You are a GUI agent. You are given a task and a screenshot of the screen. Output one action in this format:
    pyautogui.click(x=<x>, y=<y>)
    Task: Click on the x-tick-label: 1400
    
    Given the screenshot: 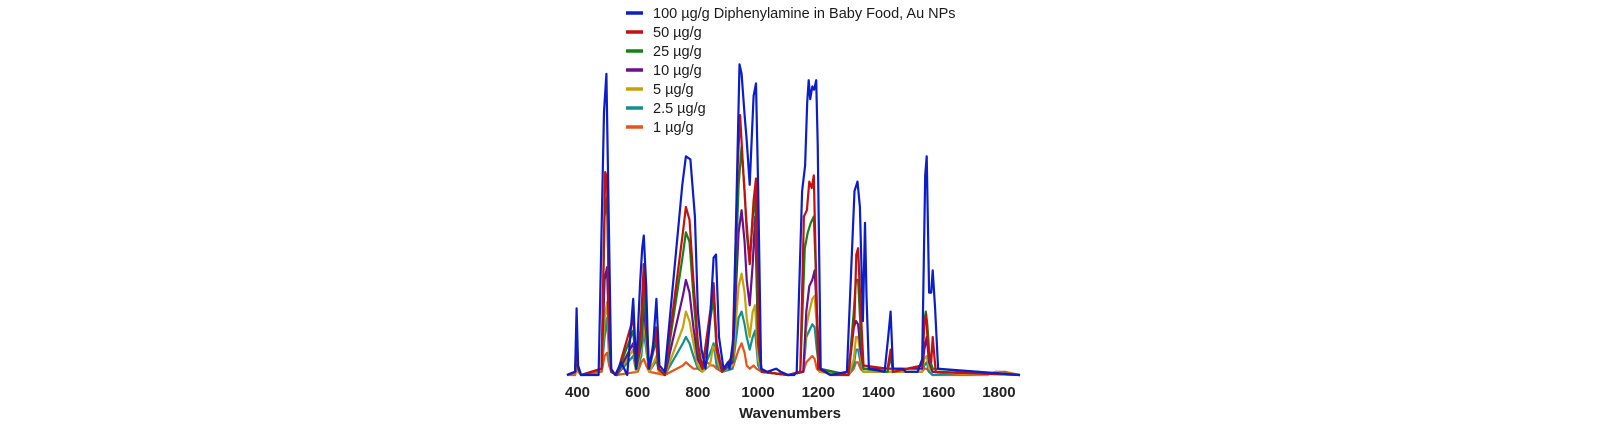 What is the action you would take?
    pyautogui.click(x=878, y=392)
    